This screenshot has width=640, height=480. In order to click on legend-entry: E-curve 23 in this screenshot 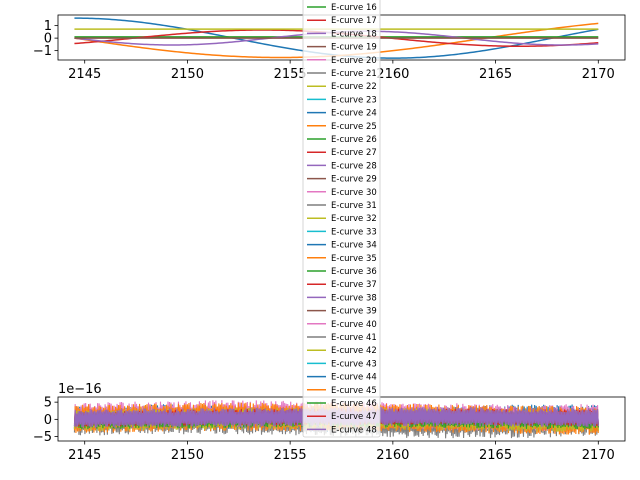, I will do `click(342, 100)`.